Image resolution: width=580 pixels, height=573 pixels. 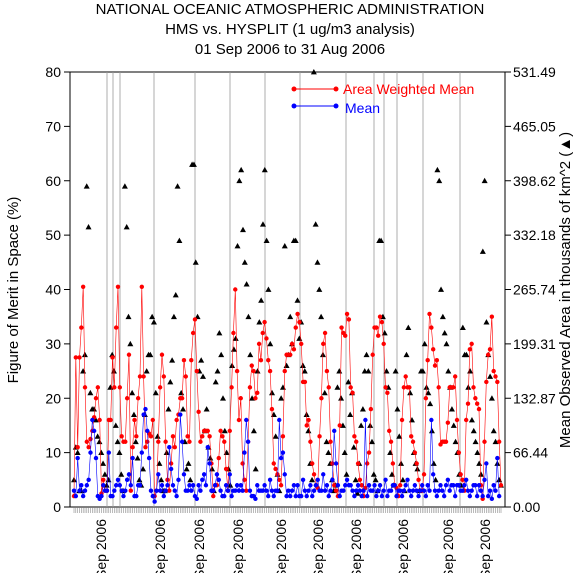 I want to click on legend-mean-marker, so click(x=294, y=106).